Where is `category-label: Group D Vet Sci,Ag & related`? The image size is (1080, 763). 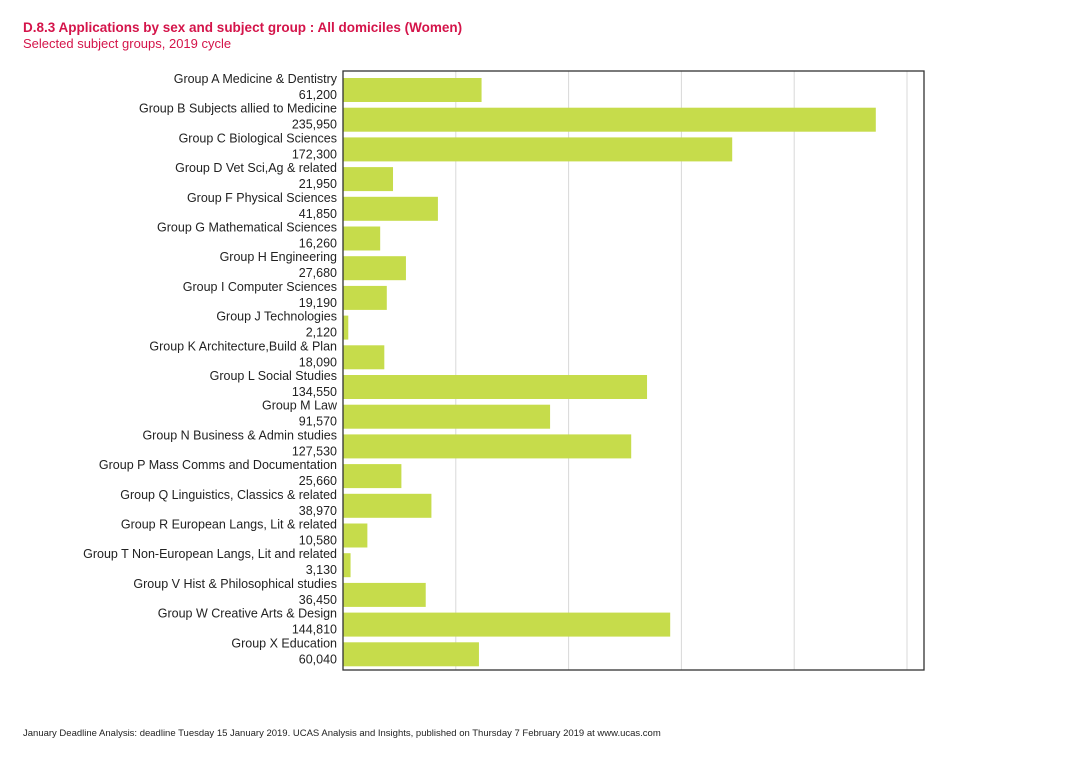 category-label: Group D Vet Sci,Ag & related is located at coordinates (256, 168).